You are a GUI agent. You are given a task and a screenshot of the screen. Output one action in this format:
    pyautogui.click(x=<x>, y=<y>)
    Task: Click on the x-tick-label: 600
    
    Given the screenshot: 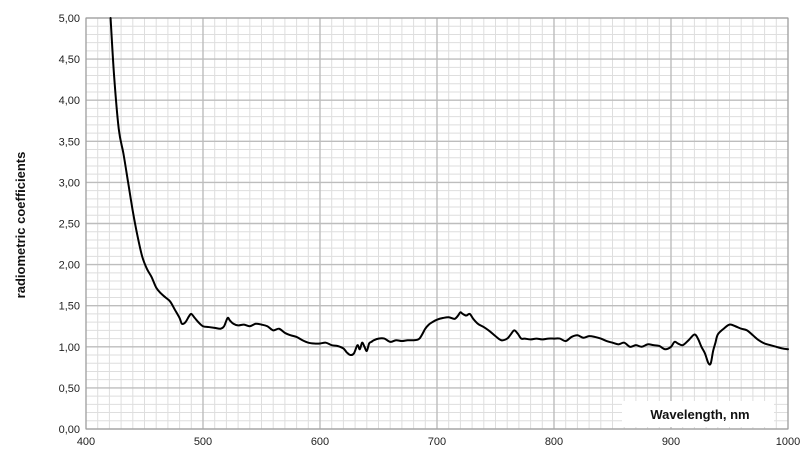 What is the action you would take?
    pyautogui.click(x=320, y=442)
    